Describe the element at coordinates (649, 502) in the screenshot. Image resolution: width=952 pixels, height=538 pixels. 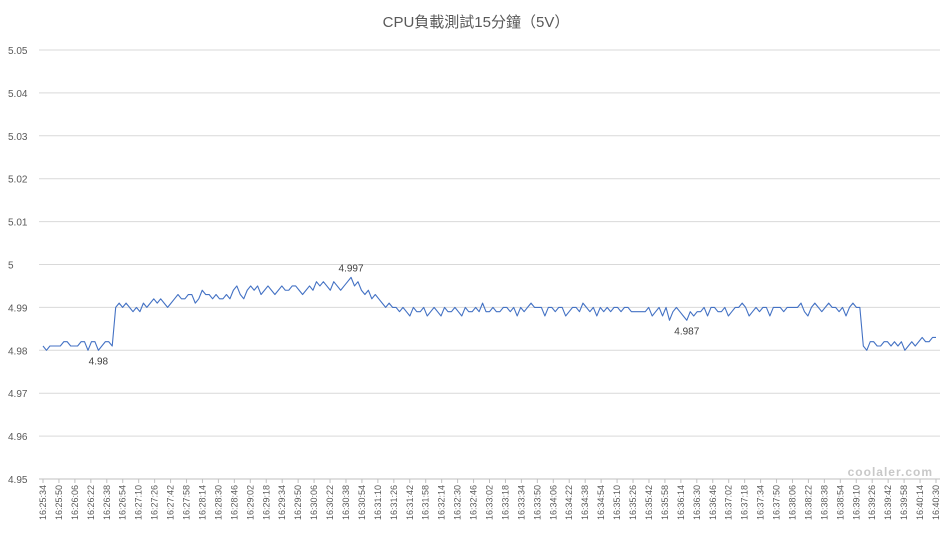
I see `x-tick-label: 16:35:42` at that location.